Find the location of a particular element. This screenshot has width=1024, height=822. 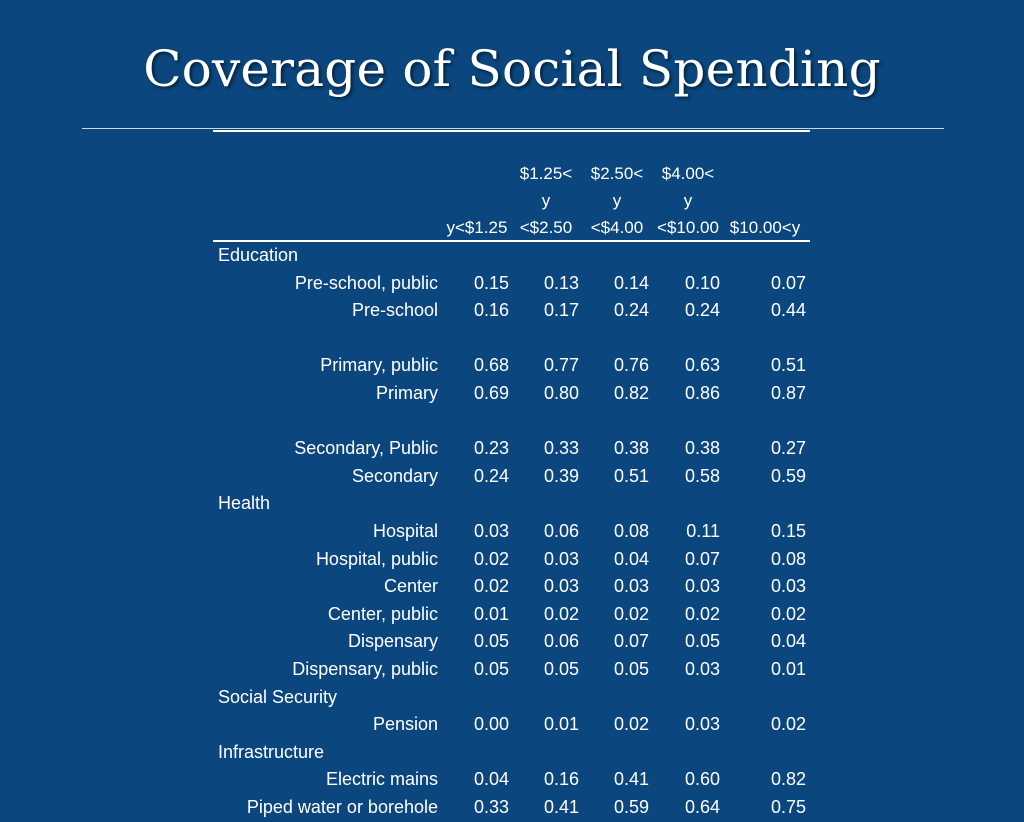

row-label: Piped water or borehole is located at coordinates (342, 807).